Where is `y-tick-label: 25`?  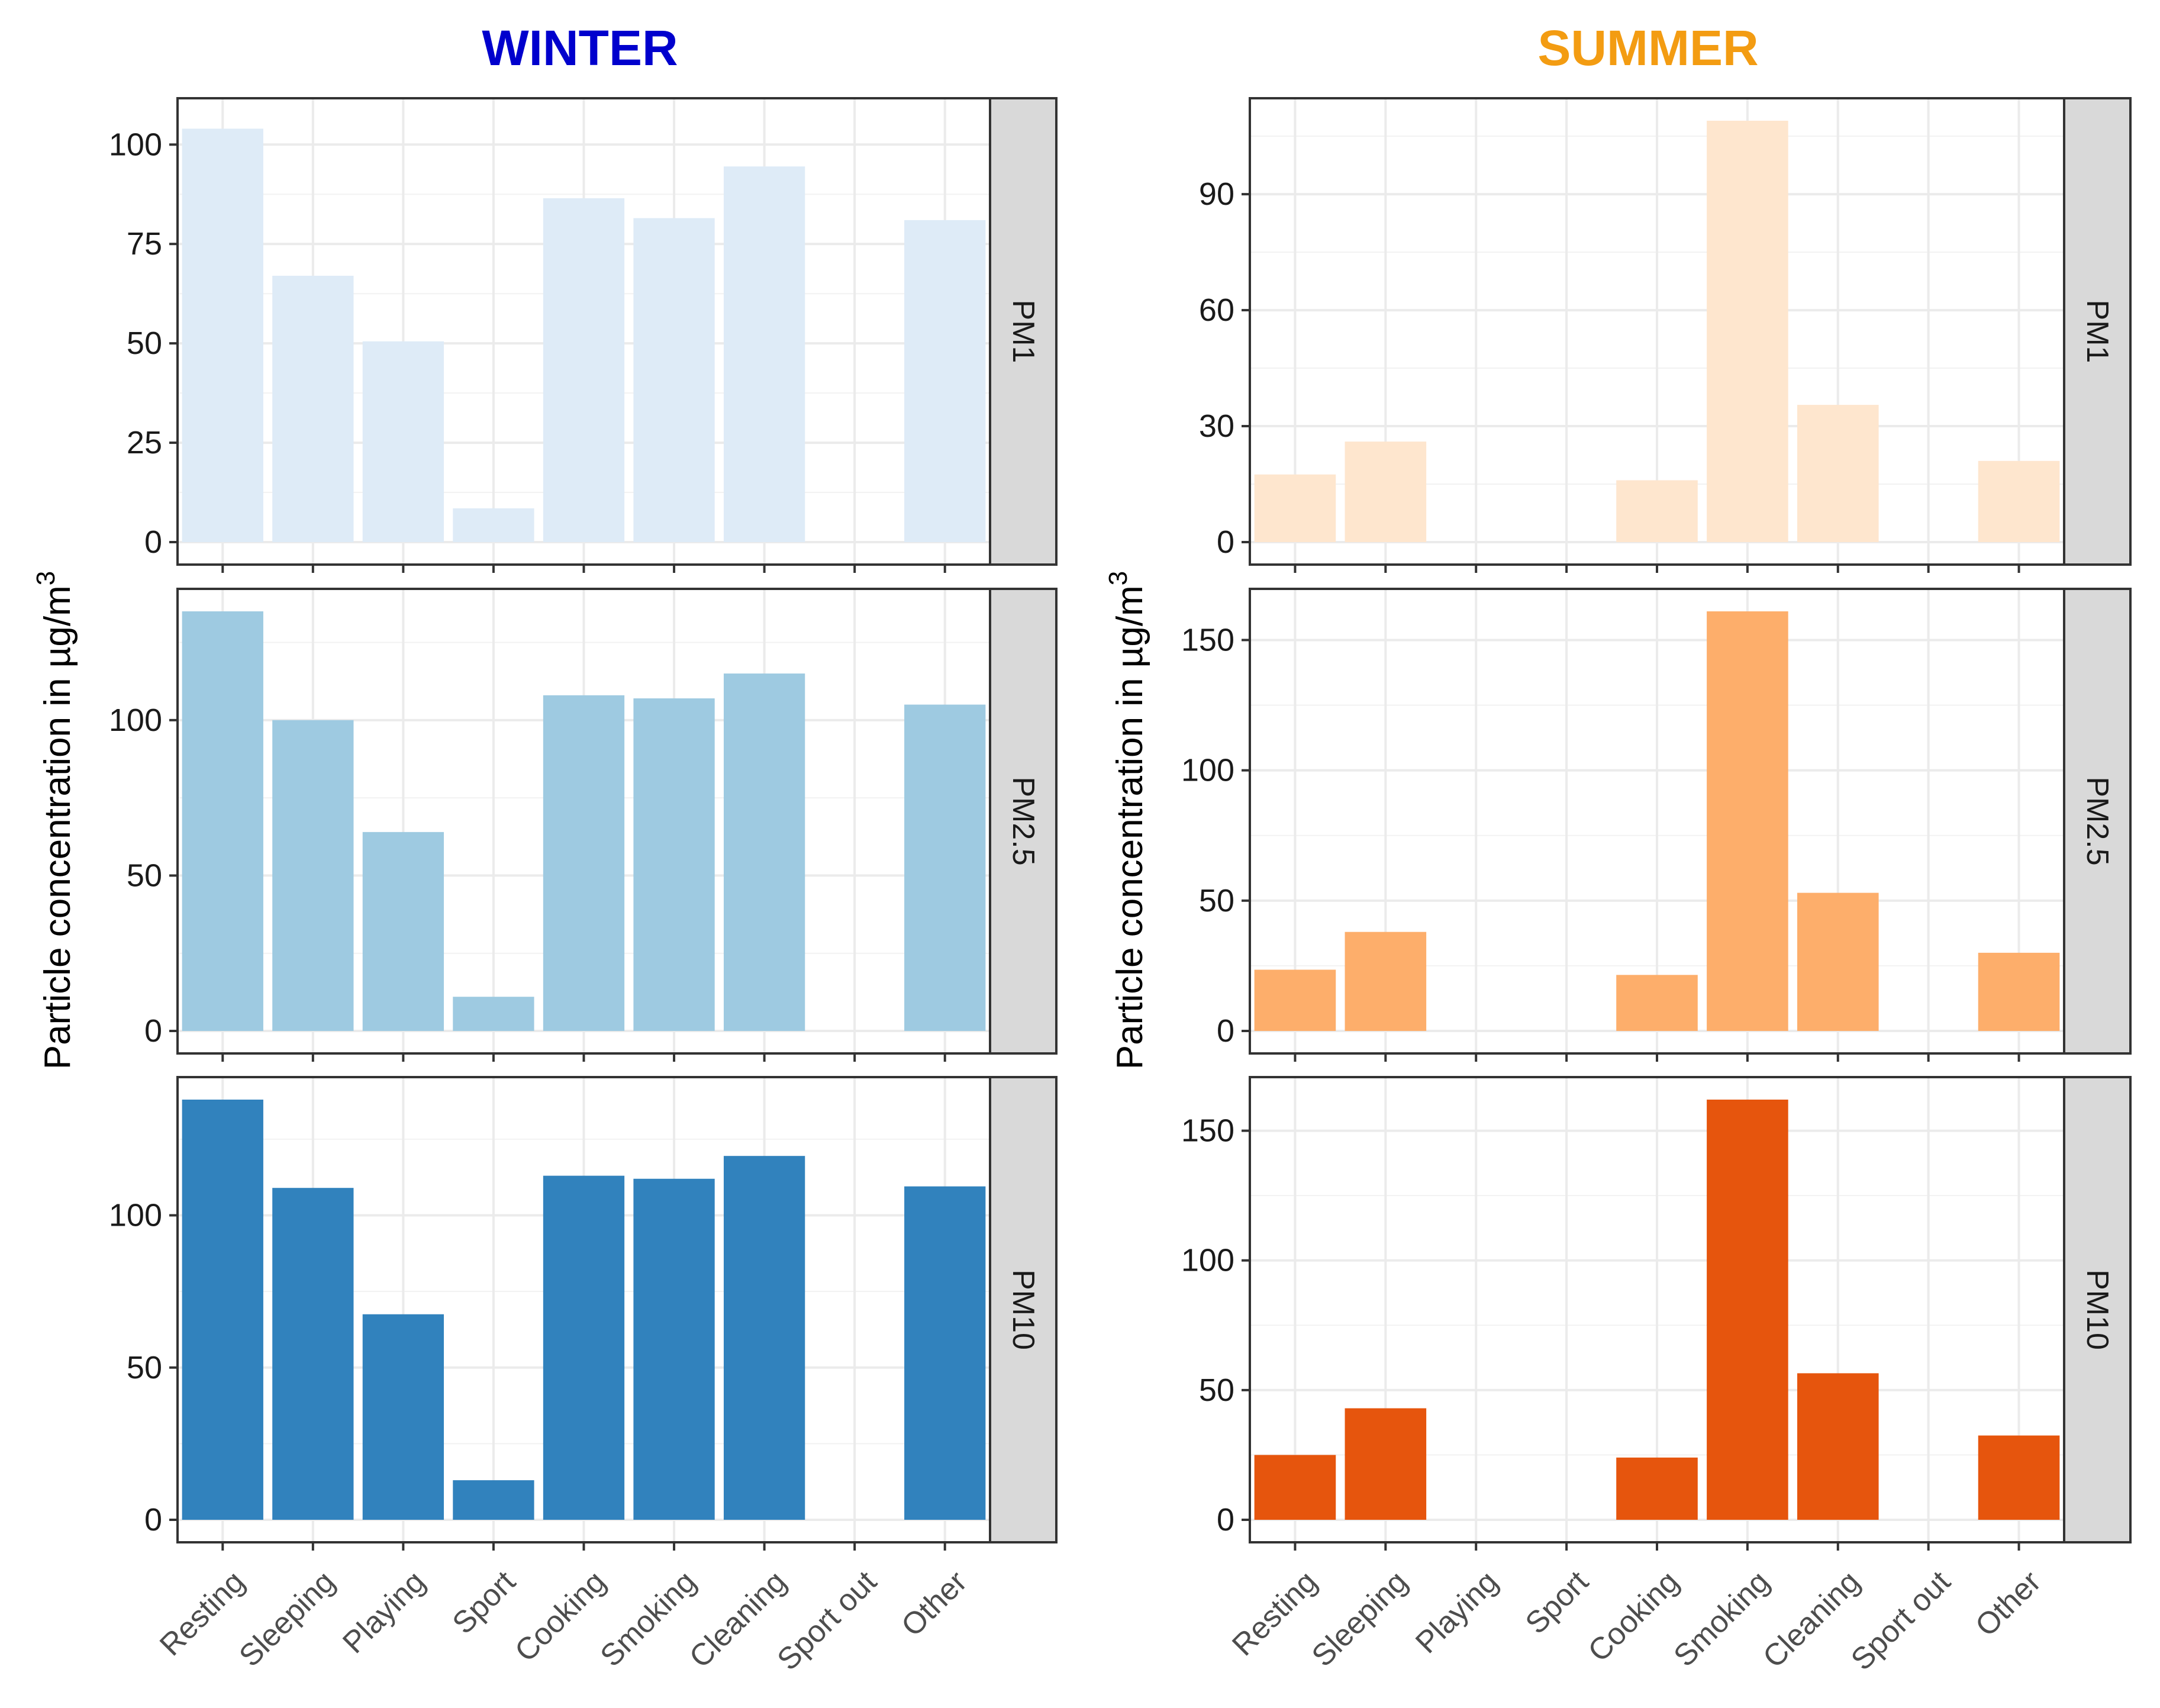
y-tick-label: 25 is located at coordinates (145, 442).